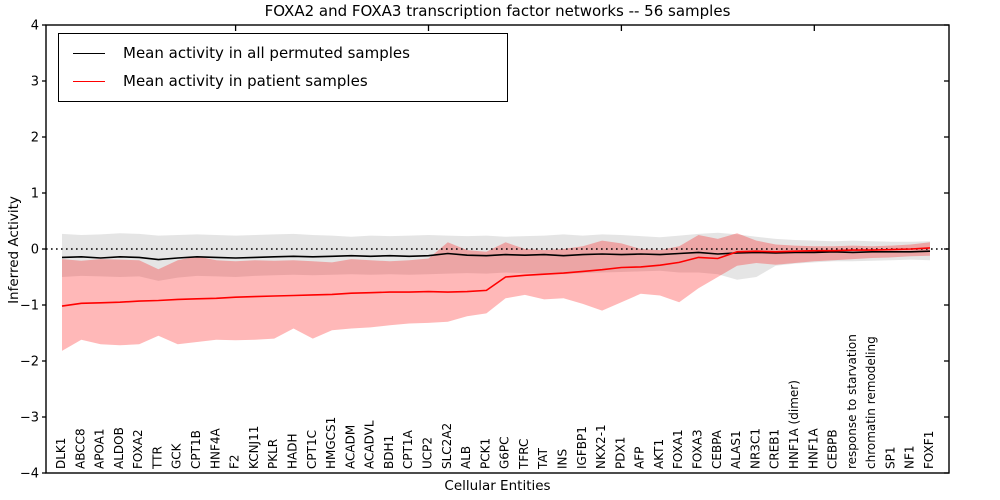  Describe the element at coordinates (775, 449) in the screenshot. I see `x-category-label: CREB1` at that location.